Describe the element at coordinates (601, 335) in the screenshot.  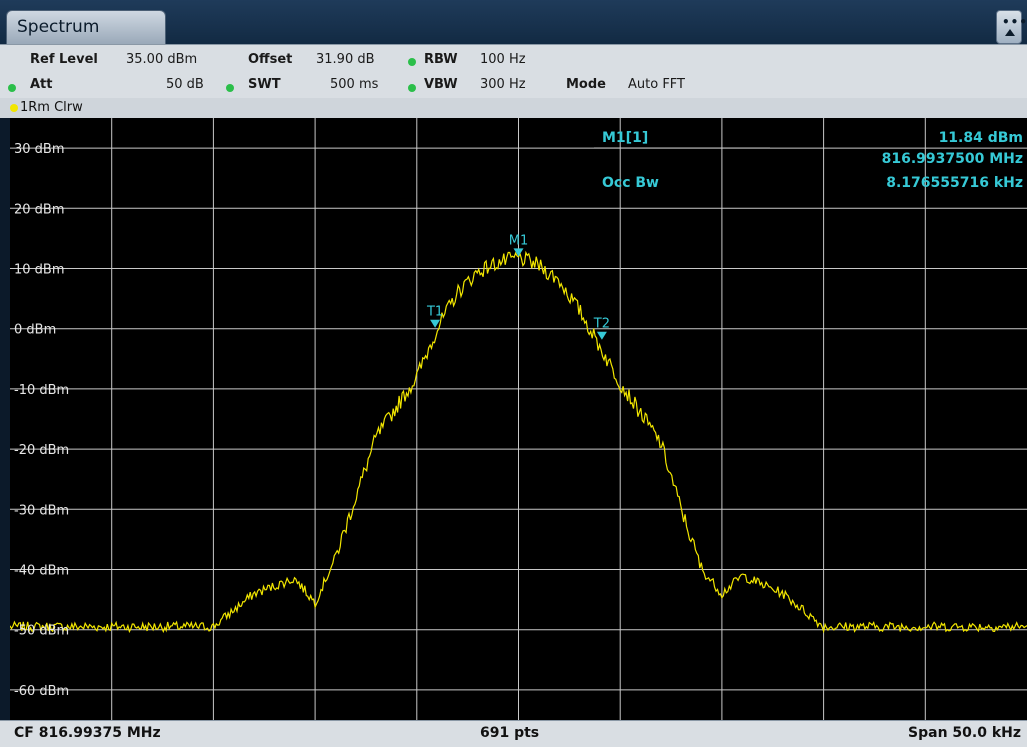
I see `marker-t2-icon` at that location.